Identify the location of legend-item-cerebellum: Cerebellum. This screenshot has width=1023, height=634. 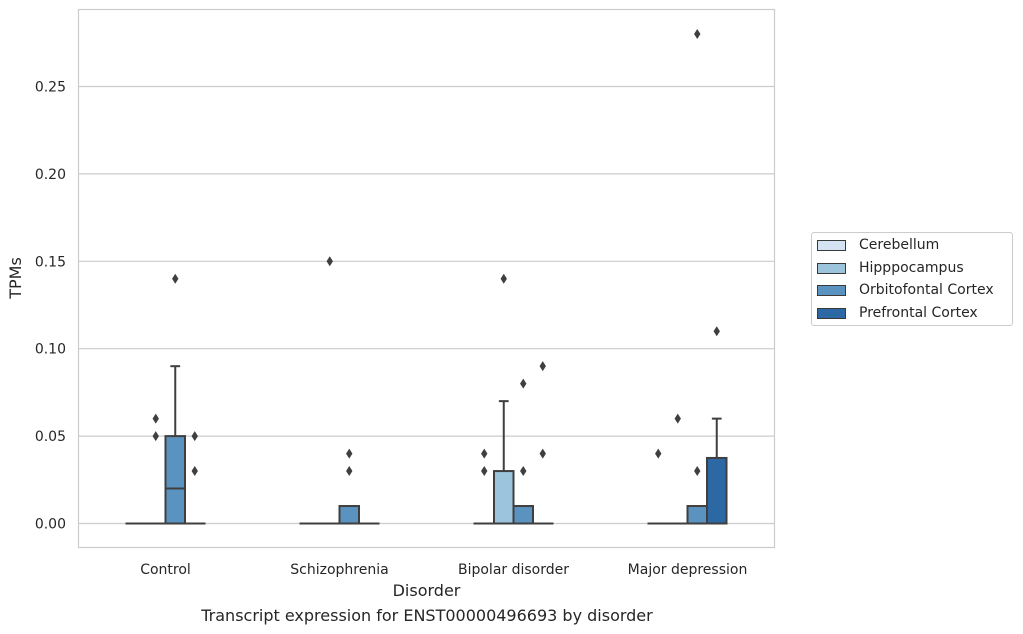
(878, 245).